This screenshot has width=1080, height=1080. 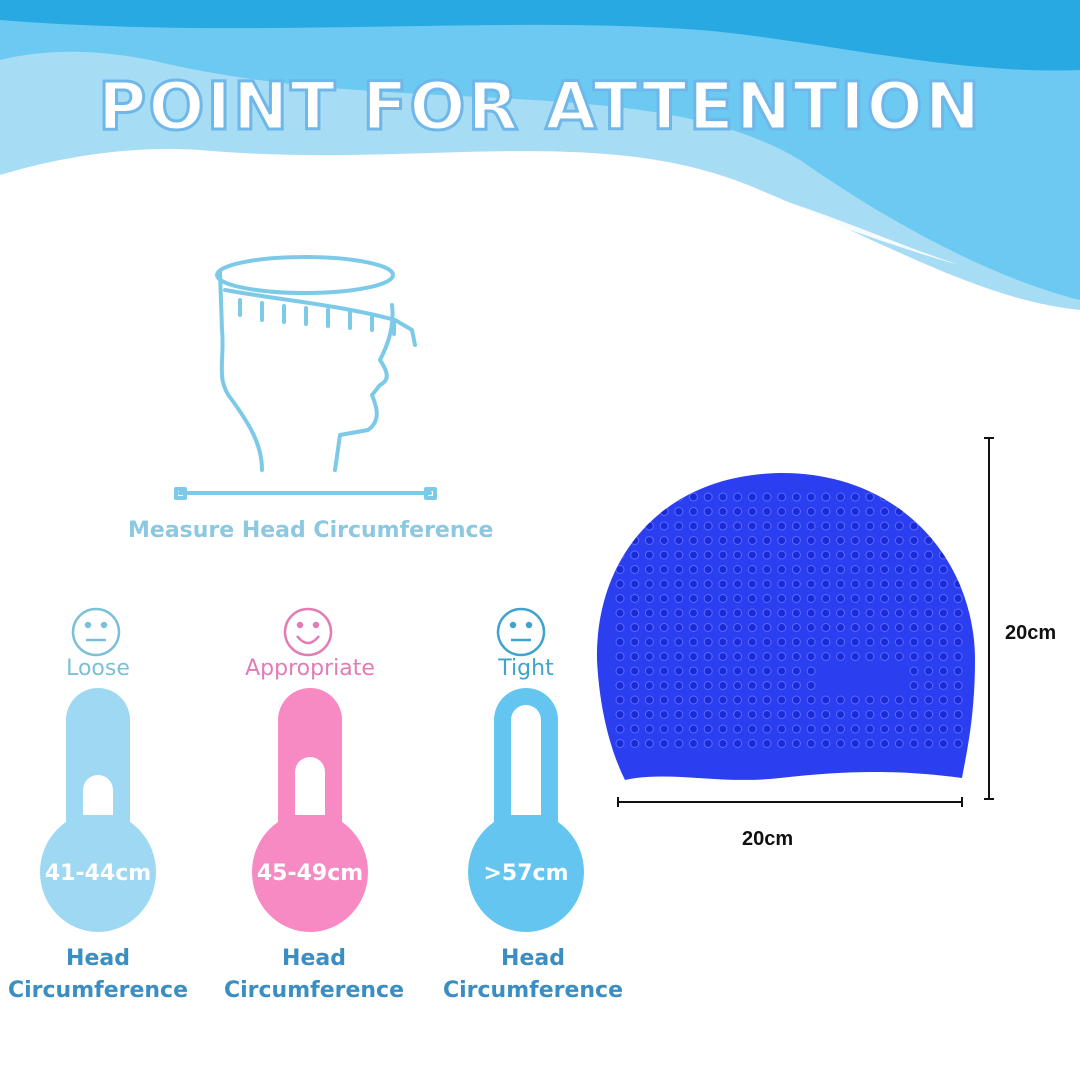 I want to click on level-appropriate: Appropriate, so click(x=310, y=668).